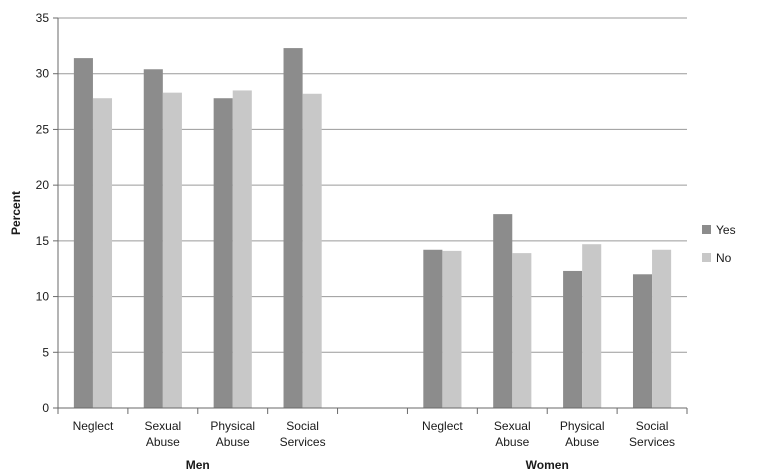 This screenshot has height=472, width=761. What do you see at coordinates (719, 244) in the screenshot?
I see `legend: Yes No` at bounding box center [719, 244].